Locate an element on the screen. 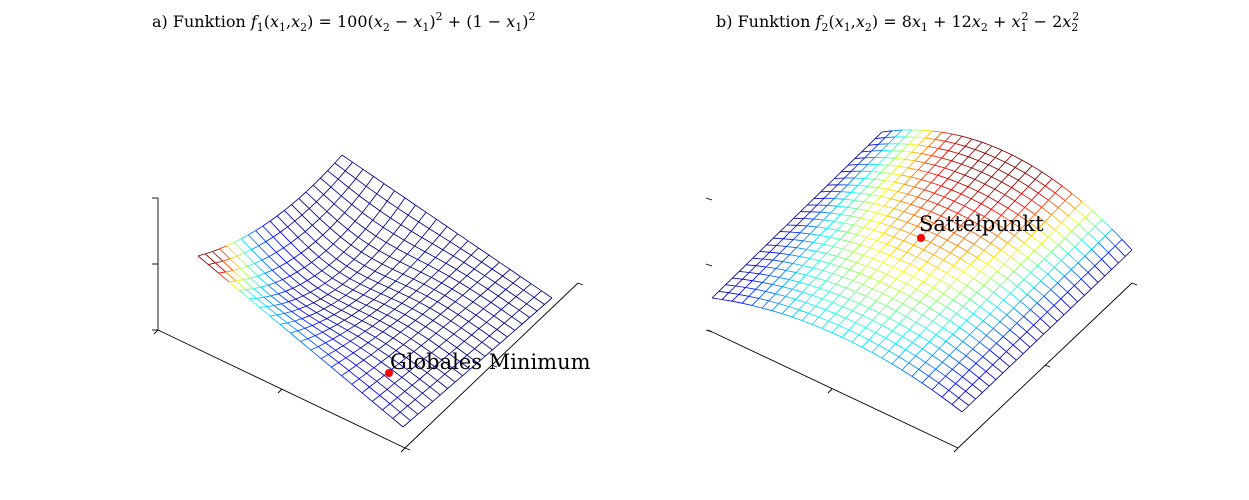 The image size is (1249, 500). panel-a-y-tick is located at coordinates (407, 449).